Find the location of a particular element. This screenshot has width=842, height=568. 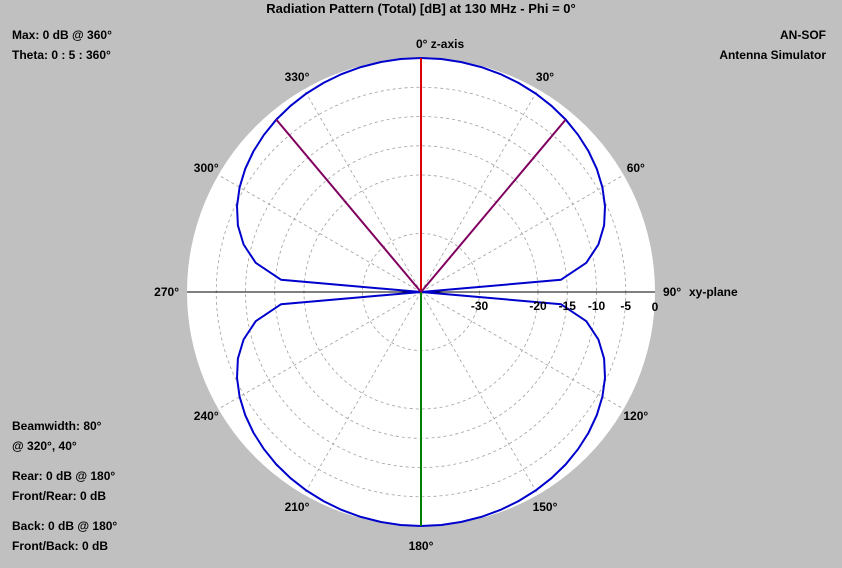

angle-label: 330° is located at coordinates (297, 77).